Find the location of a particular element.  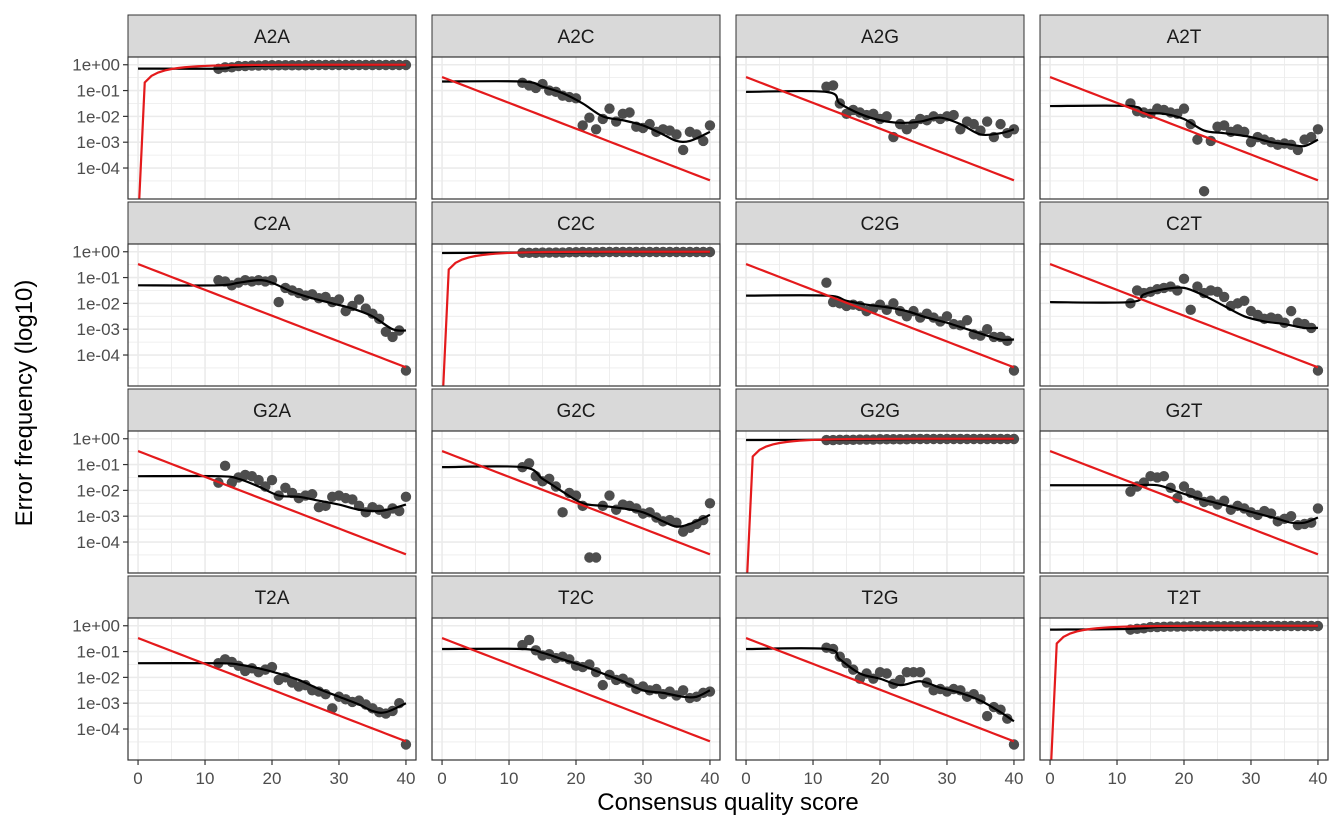

panel-c2t: C2T is located at coordinates (1184, 294).